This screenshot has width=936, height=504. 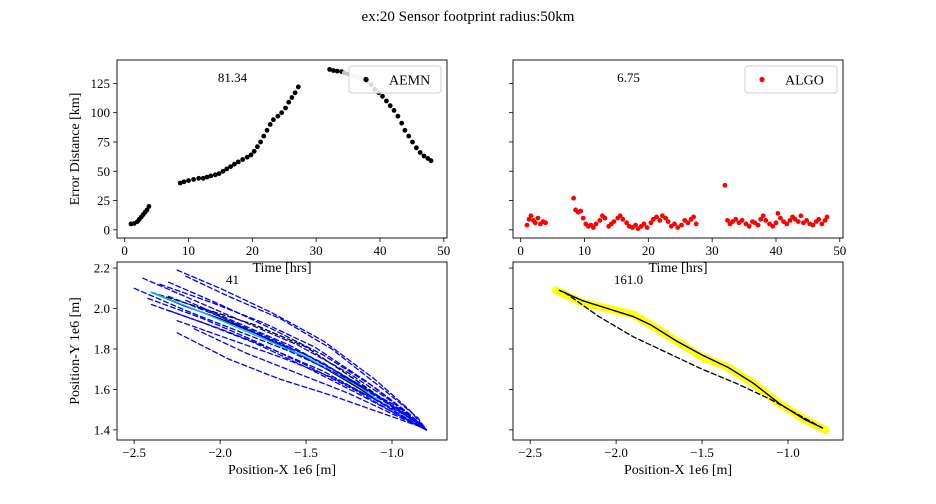 What do you see at coordinates (102, 268) in the screenshot?
I see `y-tick-label: 2.2` at bounding box center [102, 268].